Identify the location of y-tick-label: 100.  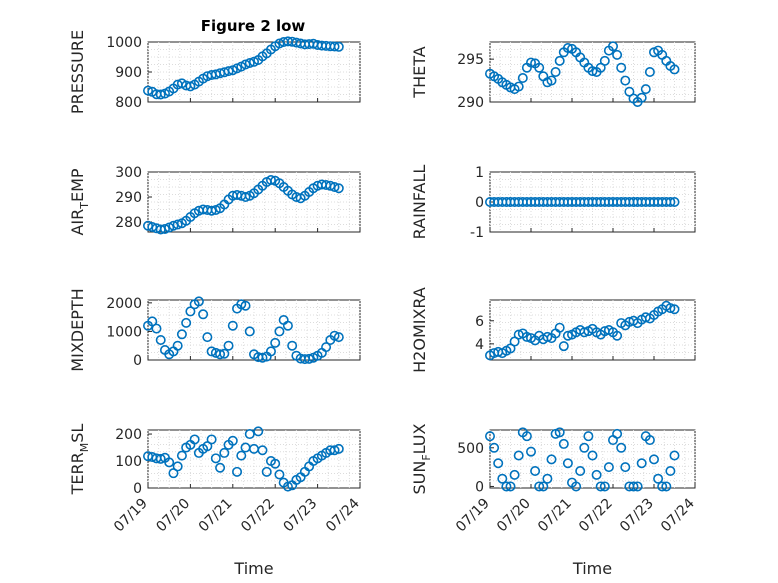
(128, 462).